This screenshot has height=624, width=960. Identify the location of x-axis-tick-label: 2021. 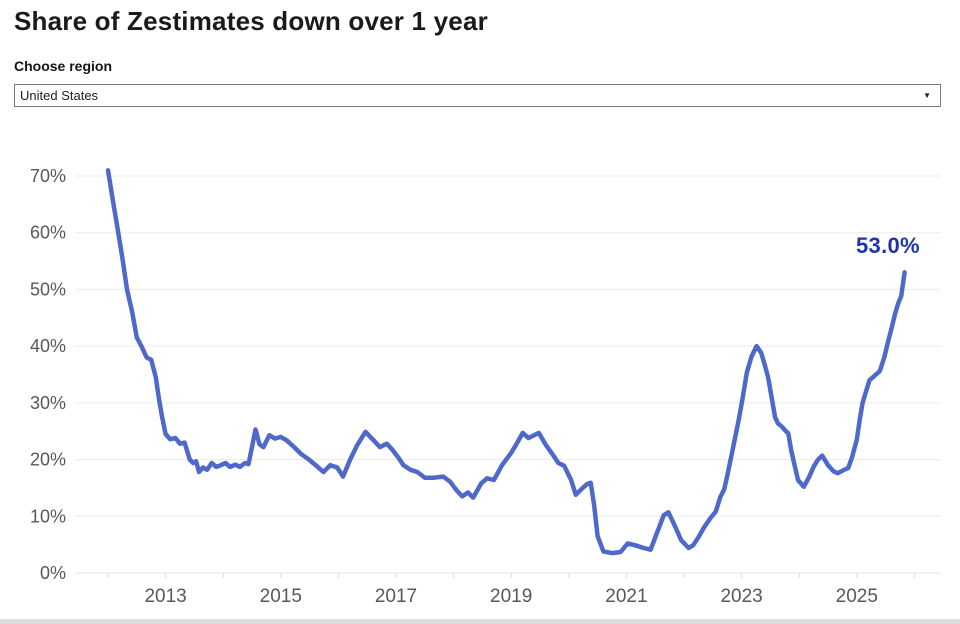
(626, 596).